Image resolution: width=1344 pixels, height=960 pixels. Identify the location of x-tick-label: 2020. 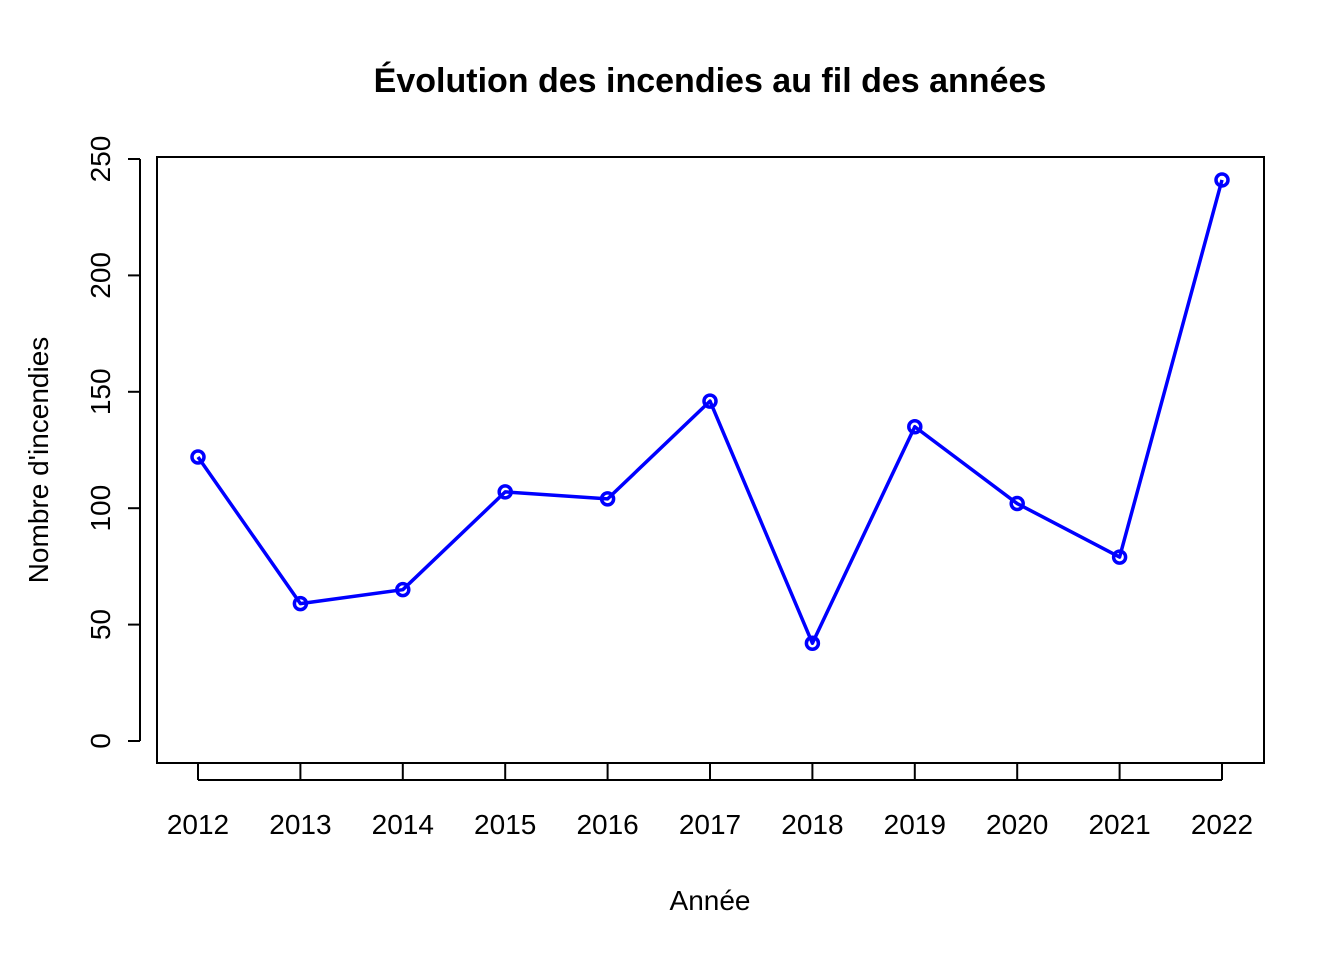
(1017, 824).